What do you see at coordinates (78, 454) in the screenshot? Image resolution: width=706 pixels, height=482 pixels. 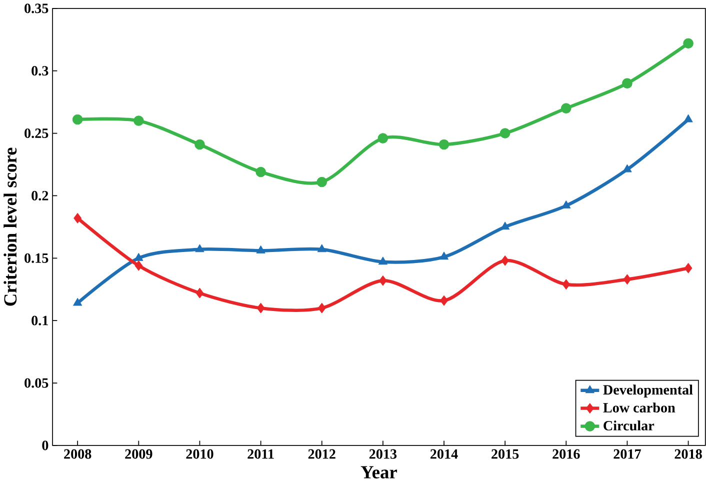 I see `x-tick-label: 2008` at bounding box center [78, 454].